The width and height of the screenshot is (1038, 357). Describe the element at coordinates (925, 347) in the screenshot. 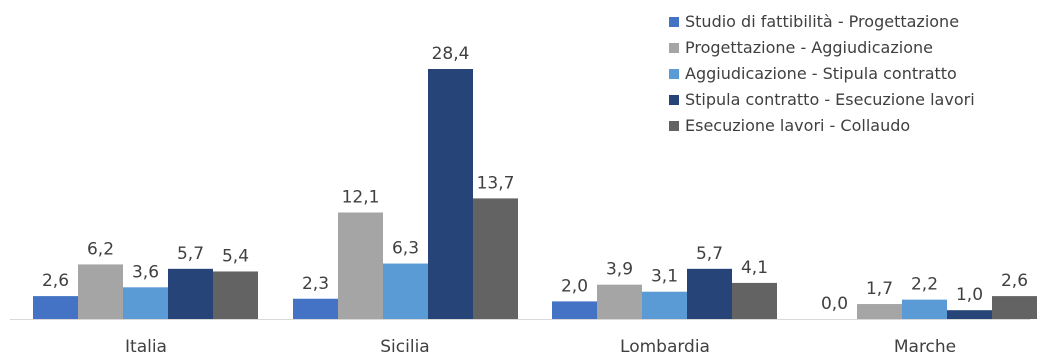

I see `category-tick-label: Marche` at that location.